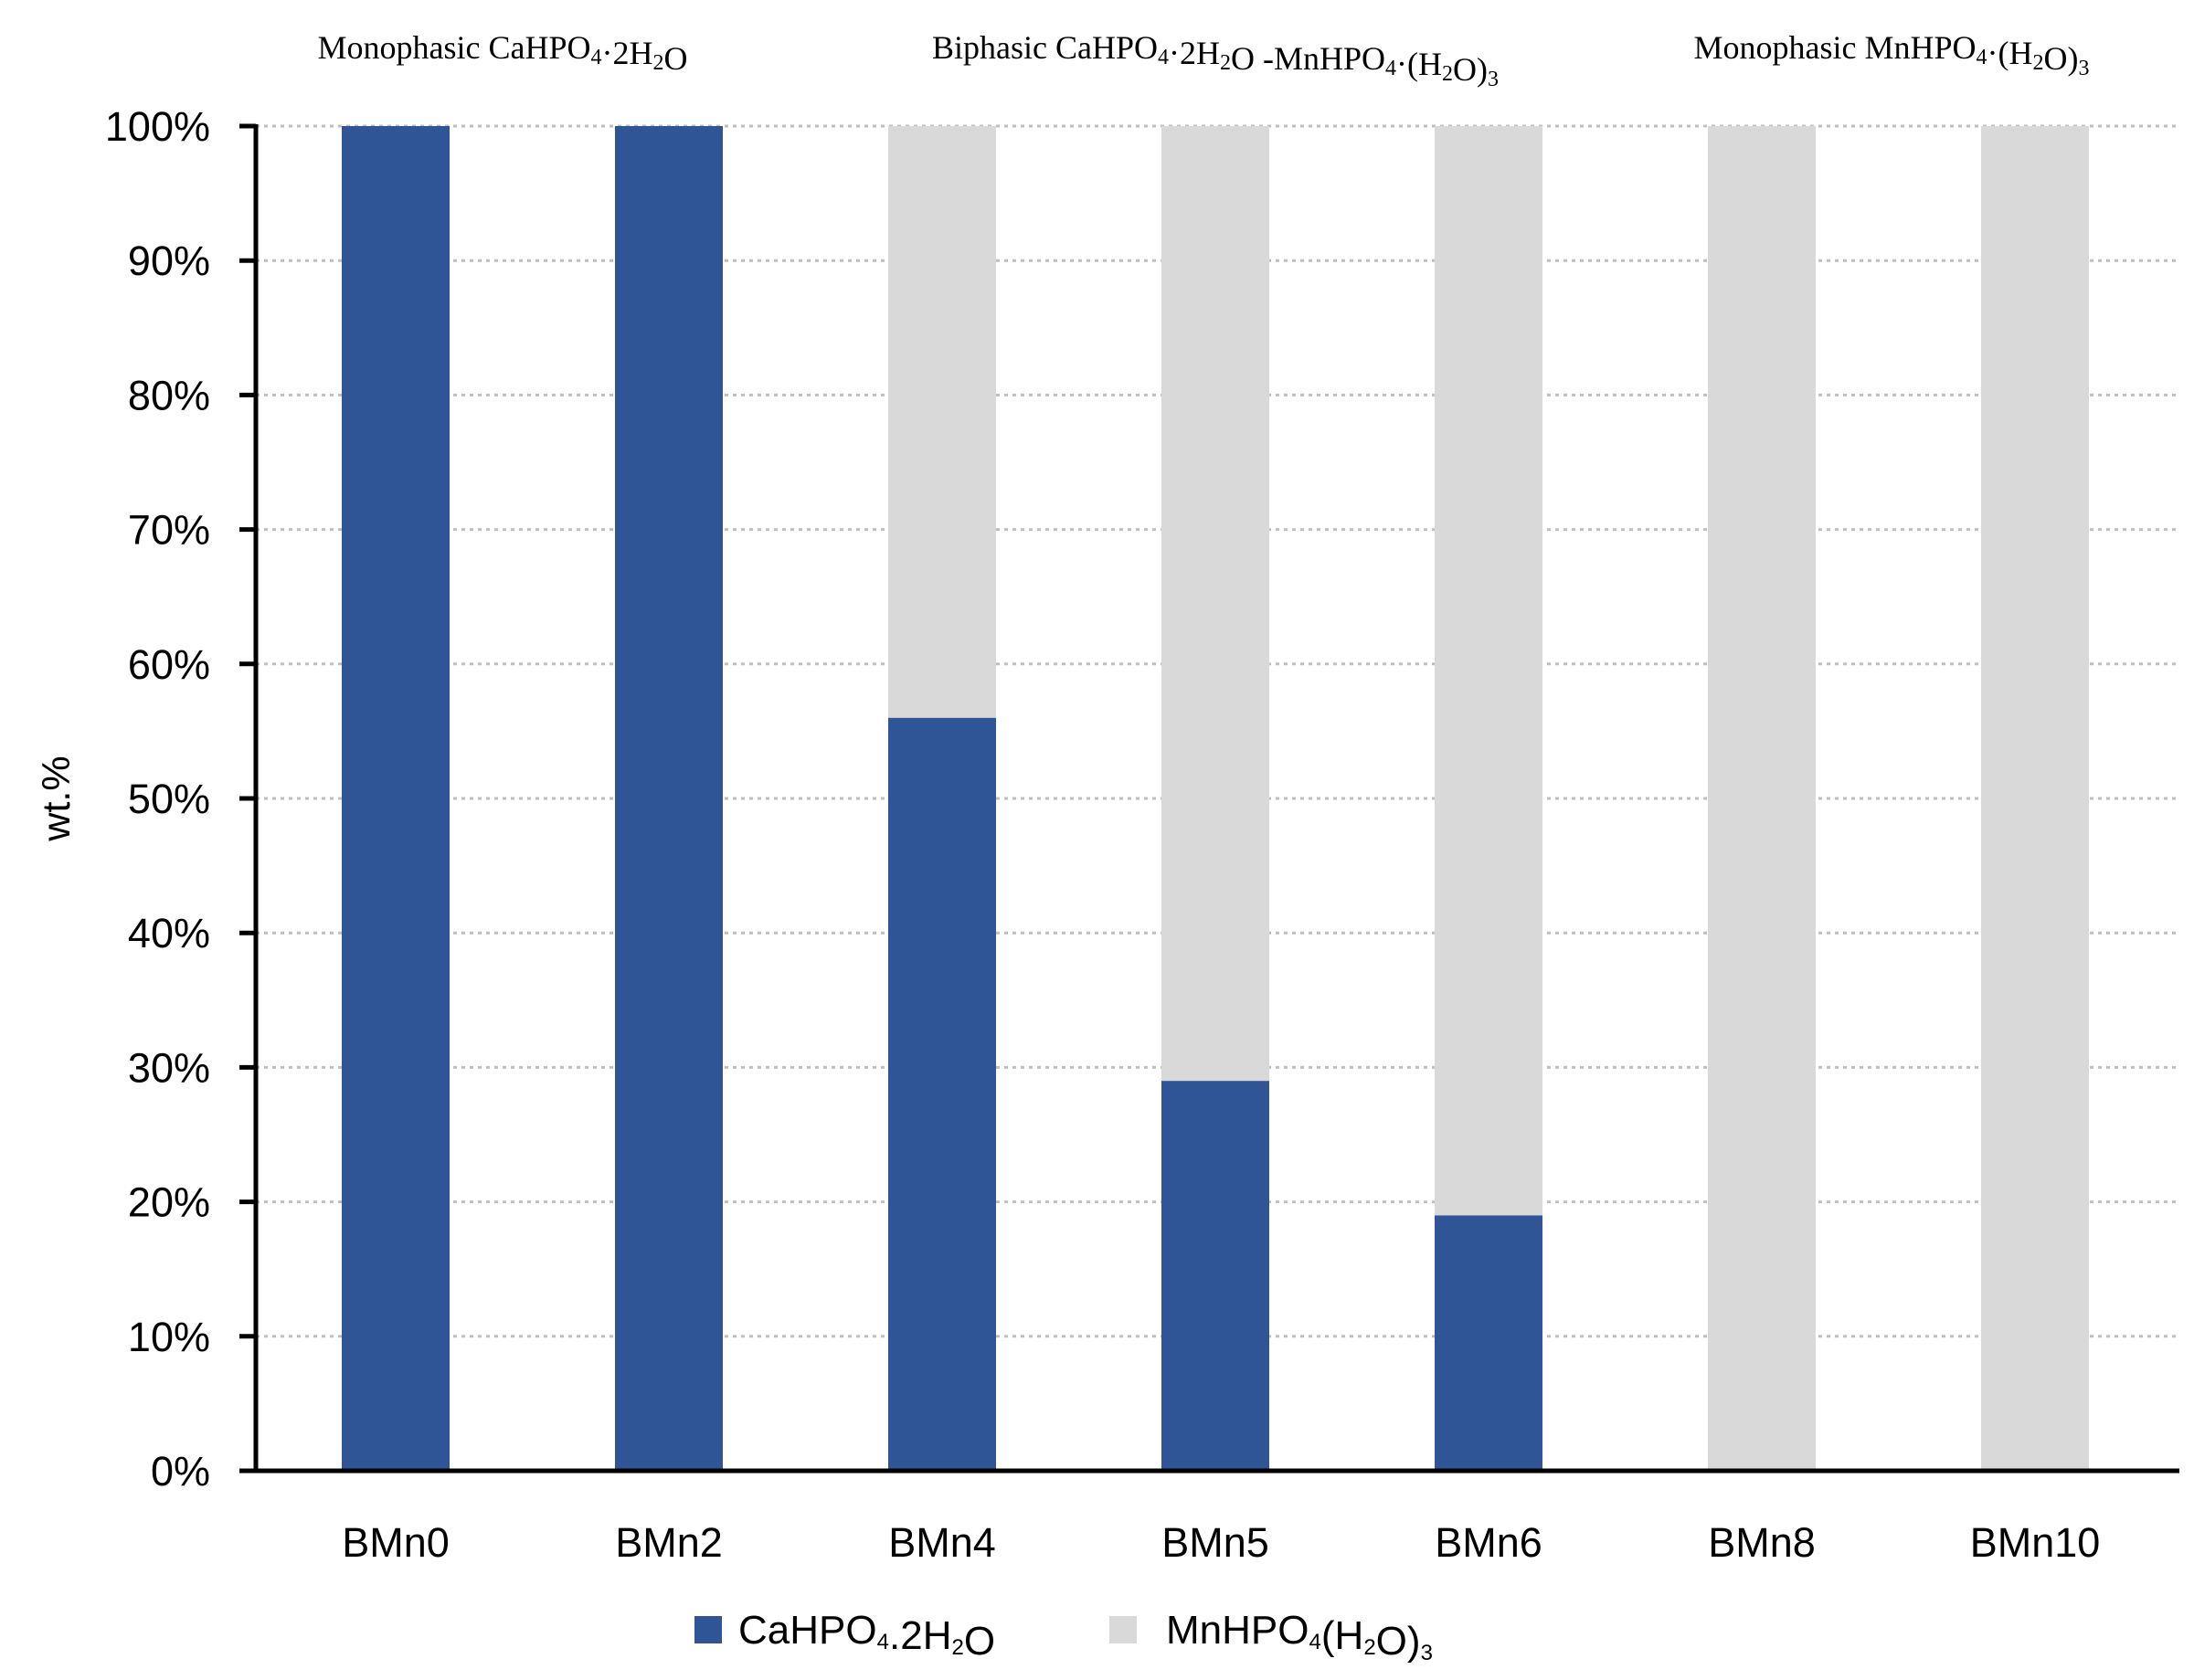  What do you see at coordinates (169, 933) in the screenshot?
I see `y-tick-label: 40%` at bounding box center [169, 933].